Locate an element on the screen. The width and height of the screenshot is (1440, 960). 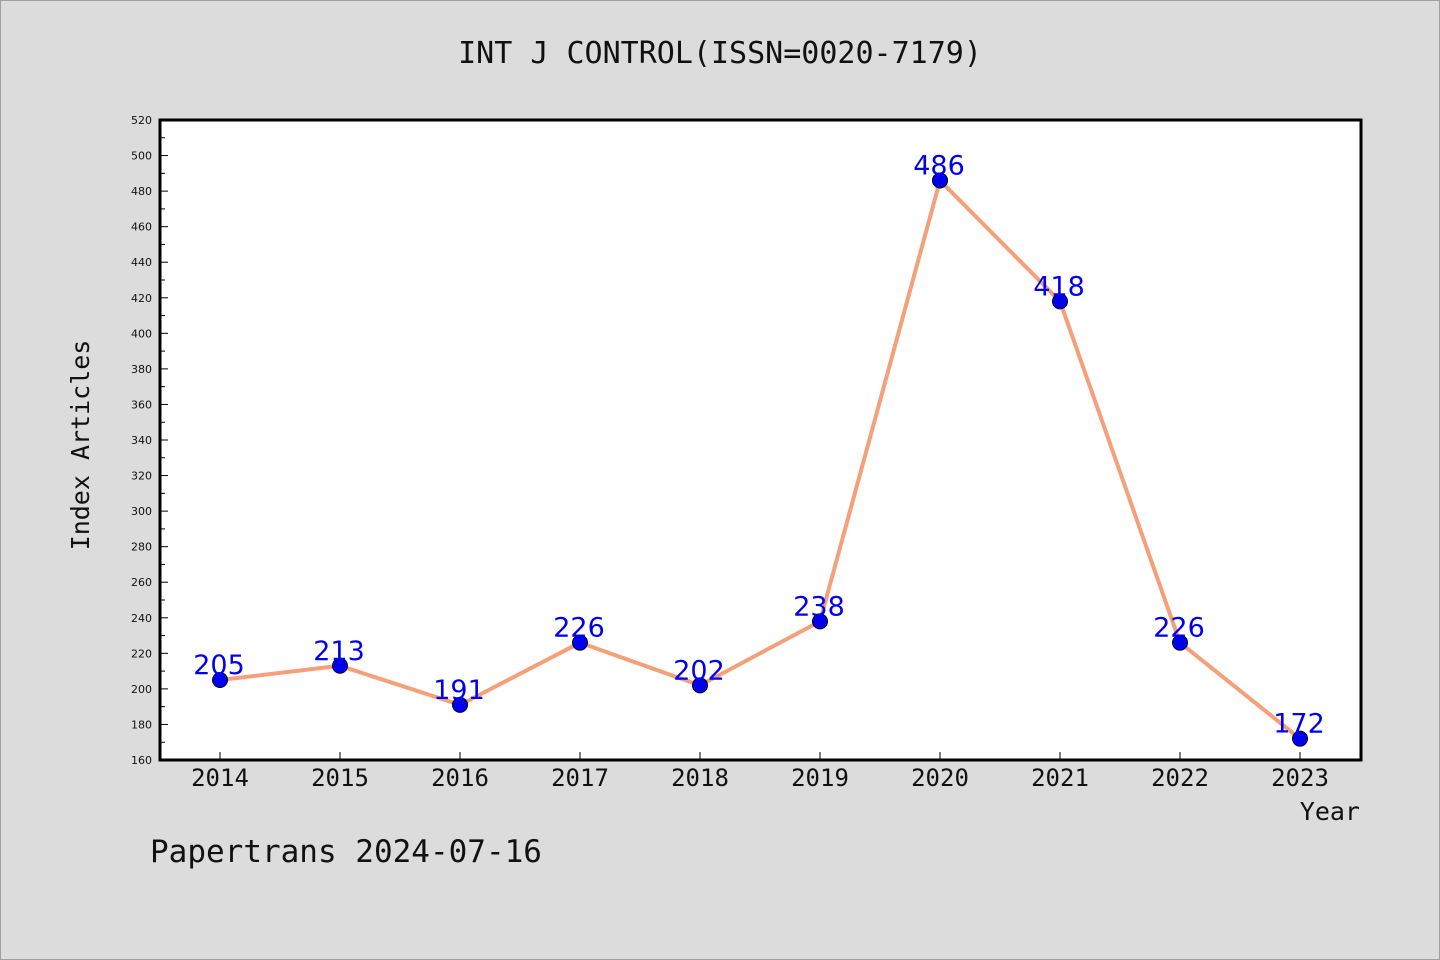
y-tick-label: 360 is located at coordinates (141, 404).